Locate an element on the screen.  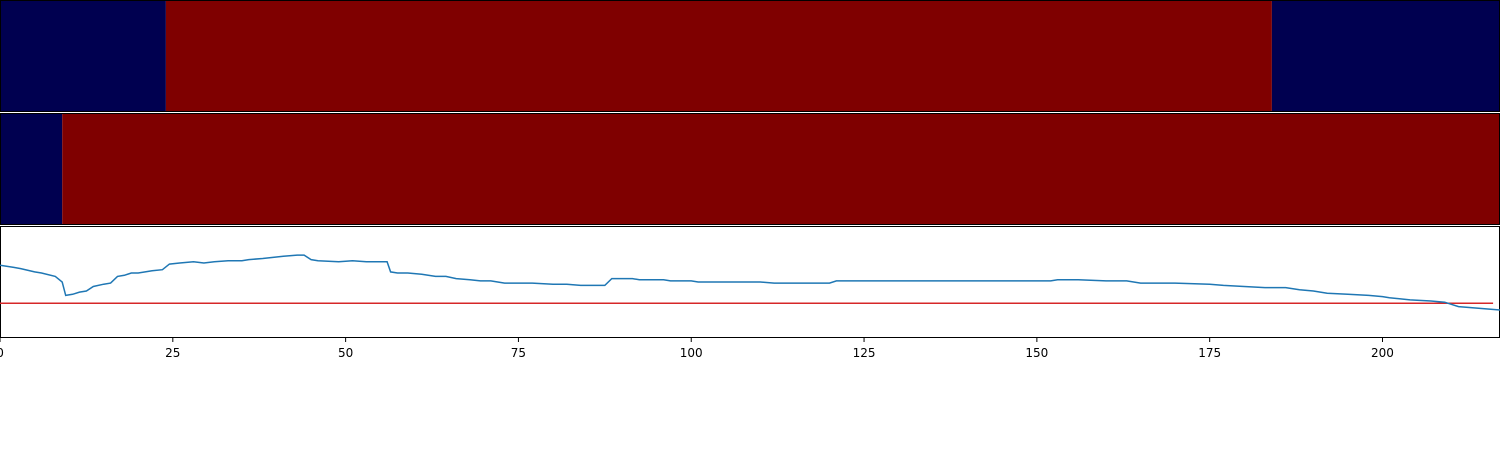
x-tick-label: 175 is located at coordinates (1209, 353).